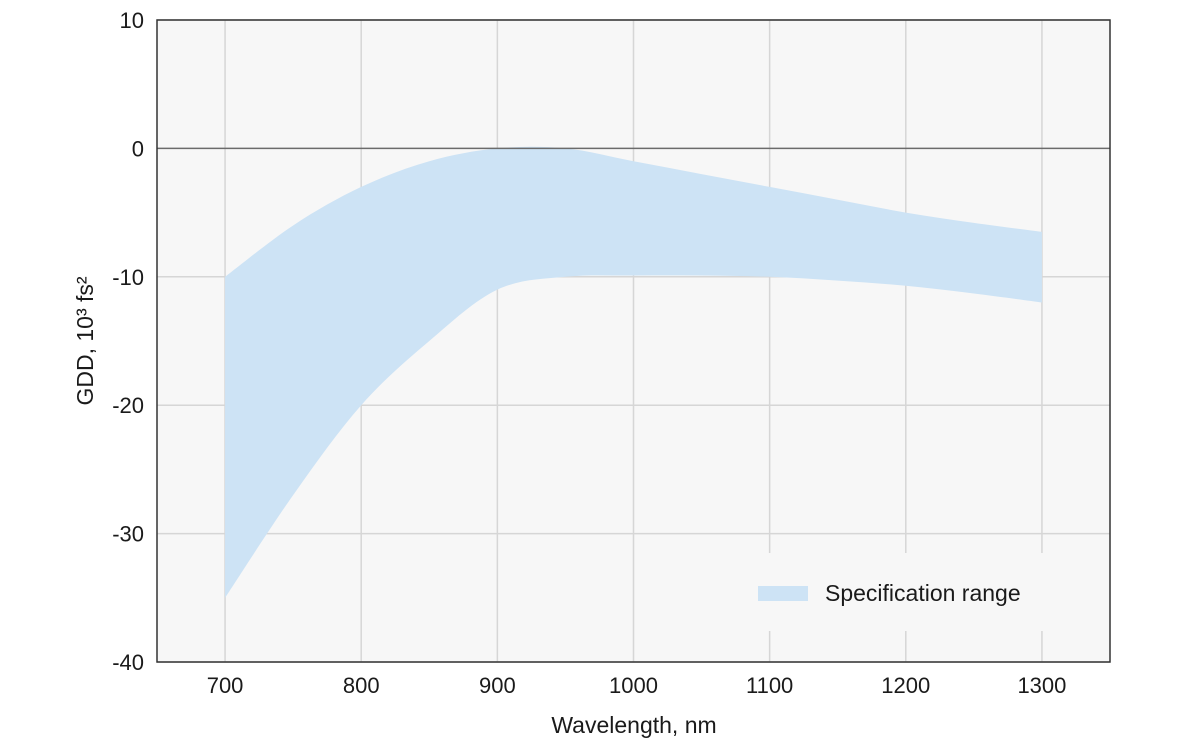  I want to click on y-tick-label-0: 0, so click(138, 148).